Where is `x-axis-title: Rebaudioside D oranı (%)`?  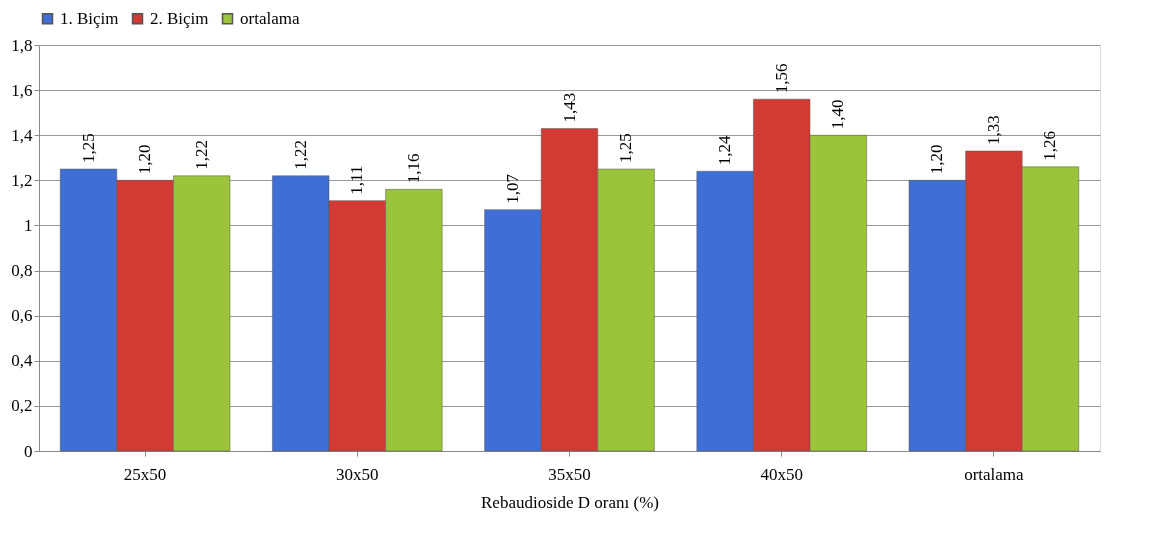
x-axis-title: Rebaudioside D oranı (%) is located at coordinates (570, 502).